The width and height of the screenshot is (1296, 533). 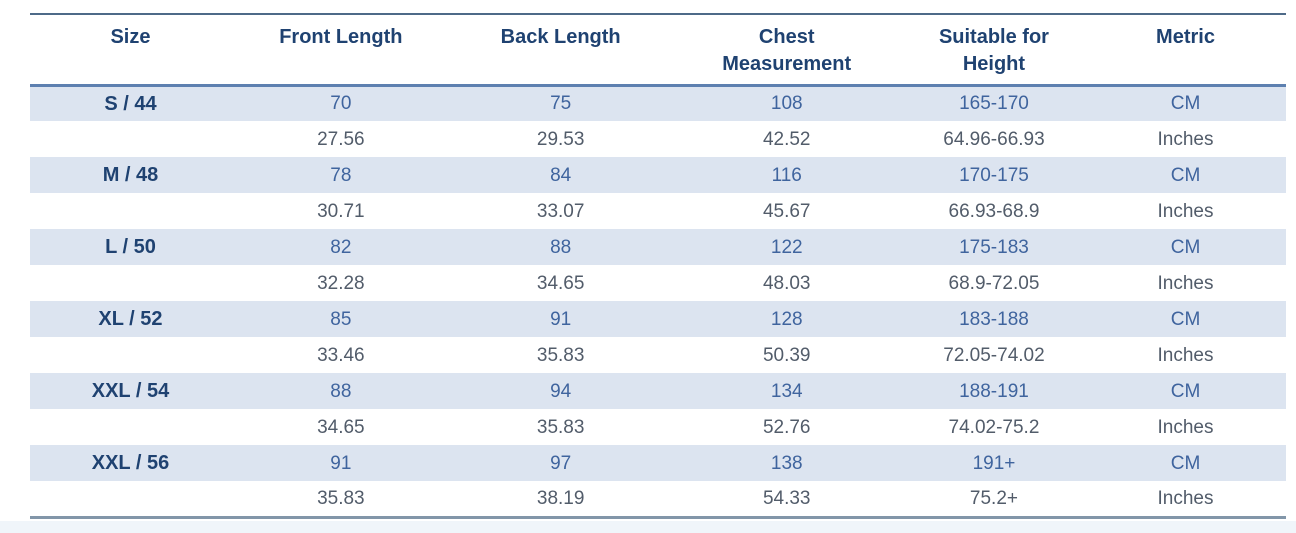 What do you see at coordinates (1185, 50) in the screenshot?
I see `column-header-metric: Metric` at bounding box center [1185, 50].